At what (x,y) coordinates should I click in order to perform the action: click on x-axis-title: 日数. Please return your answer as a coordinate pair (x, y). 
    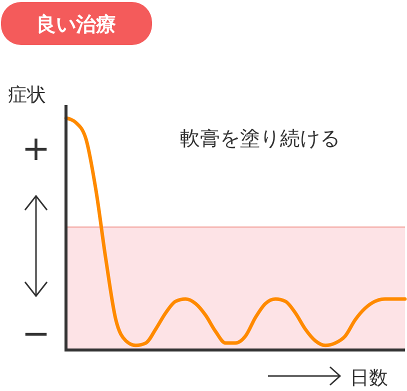
    Looking at the image, I should click on (369, 378).